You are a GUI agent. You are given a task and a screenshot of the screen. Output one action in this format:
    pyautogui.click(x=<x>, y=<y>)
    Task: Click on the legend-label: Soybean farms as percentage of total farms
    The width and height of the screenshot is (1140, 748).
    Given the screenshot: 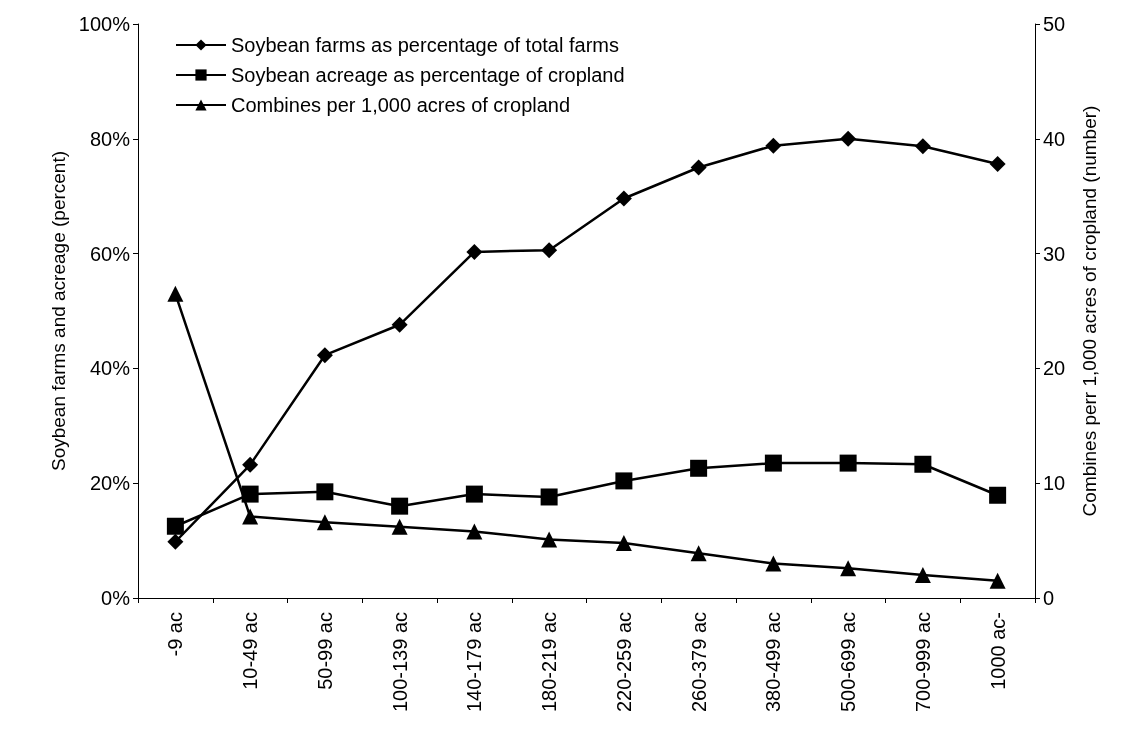 What is the action you would take?
    pyautogui.click(x=425, y=45)
    